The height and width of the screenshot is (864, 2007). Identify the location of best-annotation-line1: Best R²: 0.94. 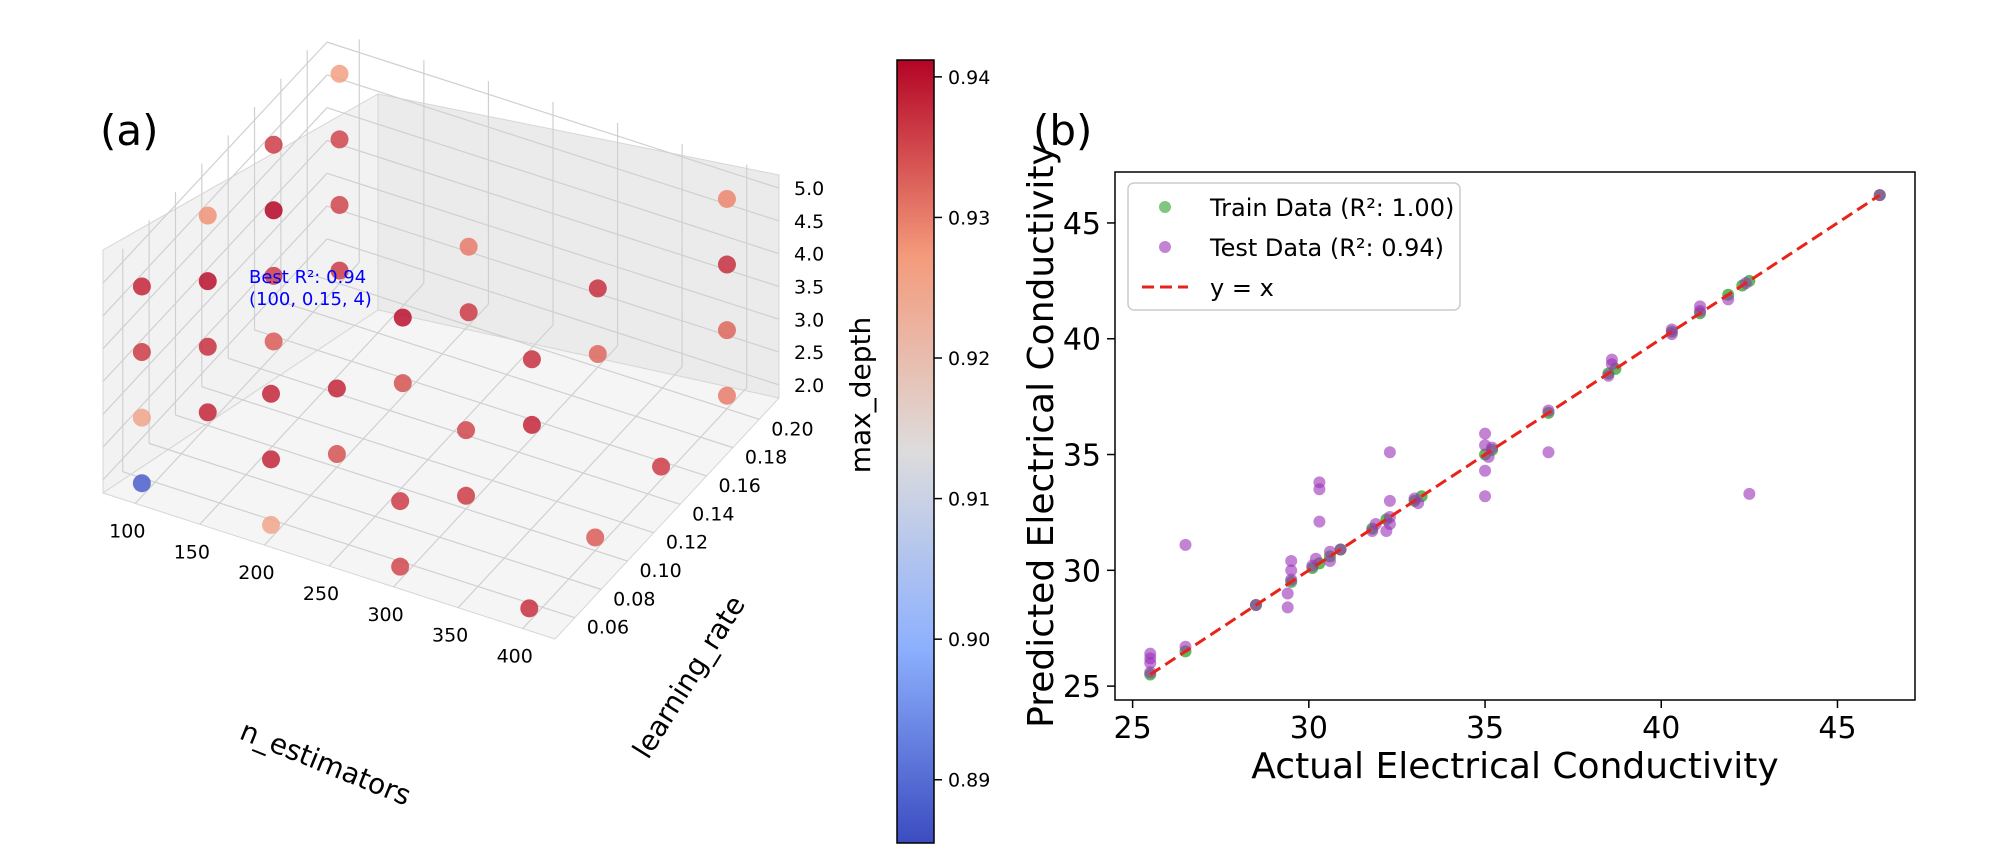
(307, 277).